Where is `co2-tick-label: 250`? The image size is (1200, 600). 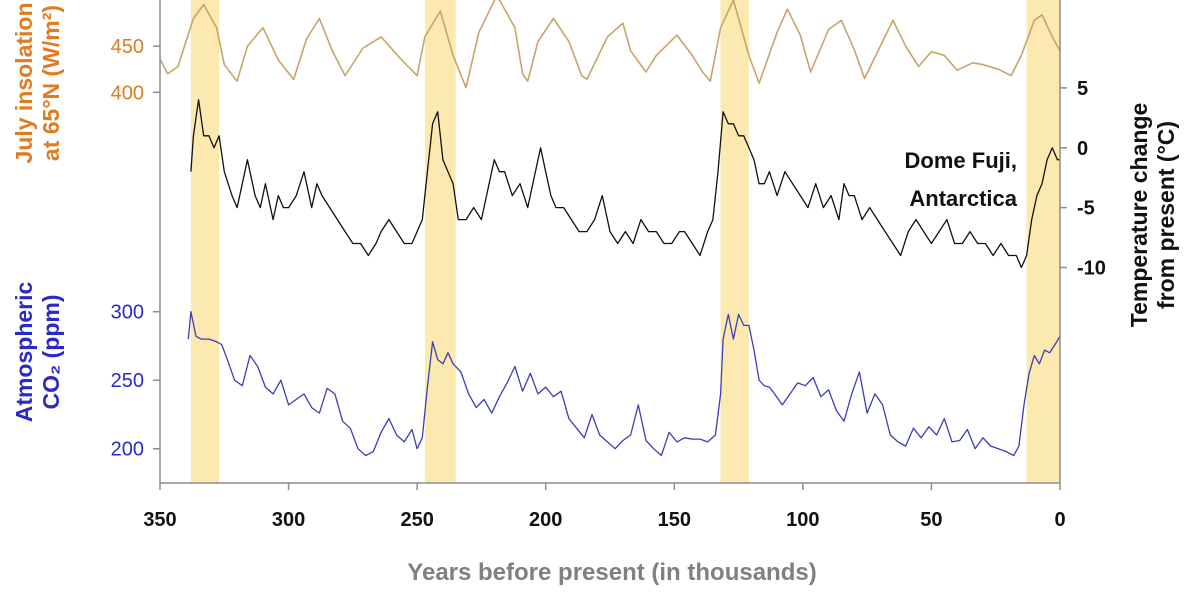 co2-tick-label: 250 is located at coordinates (127, 381).